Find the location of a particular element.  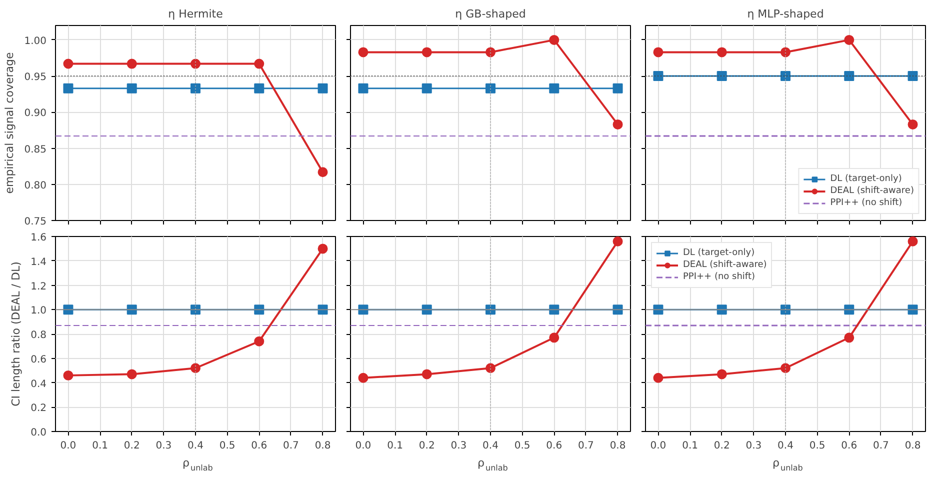

chart-title: η MLP-shaped is located at coordinates (785, 14).